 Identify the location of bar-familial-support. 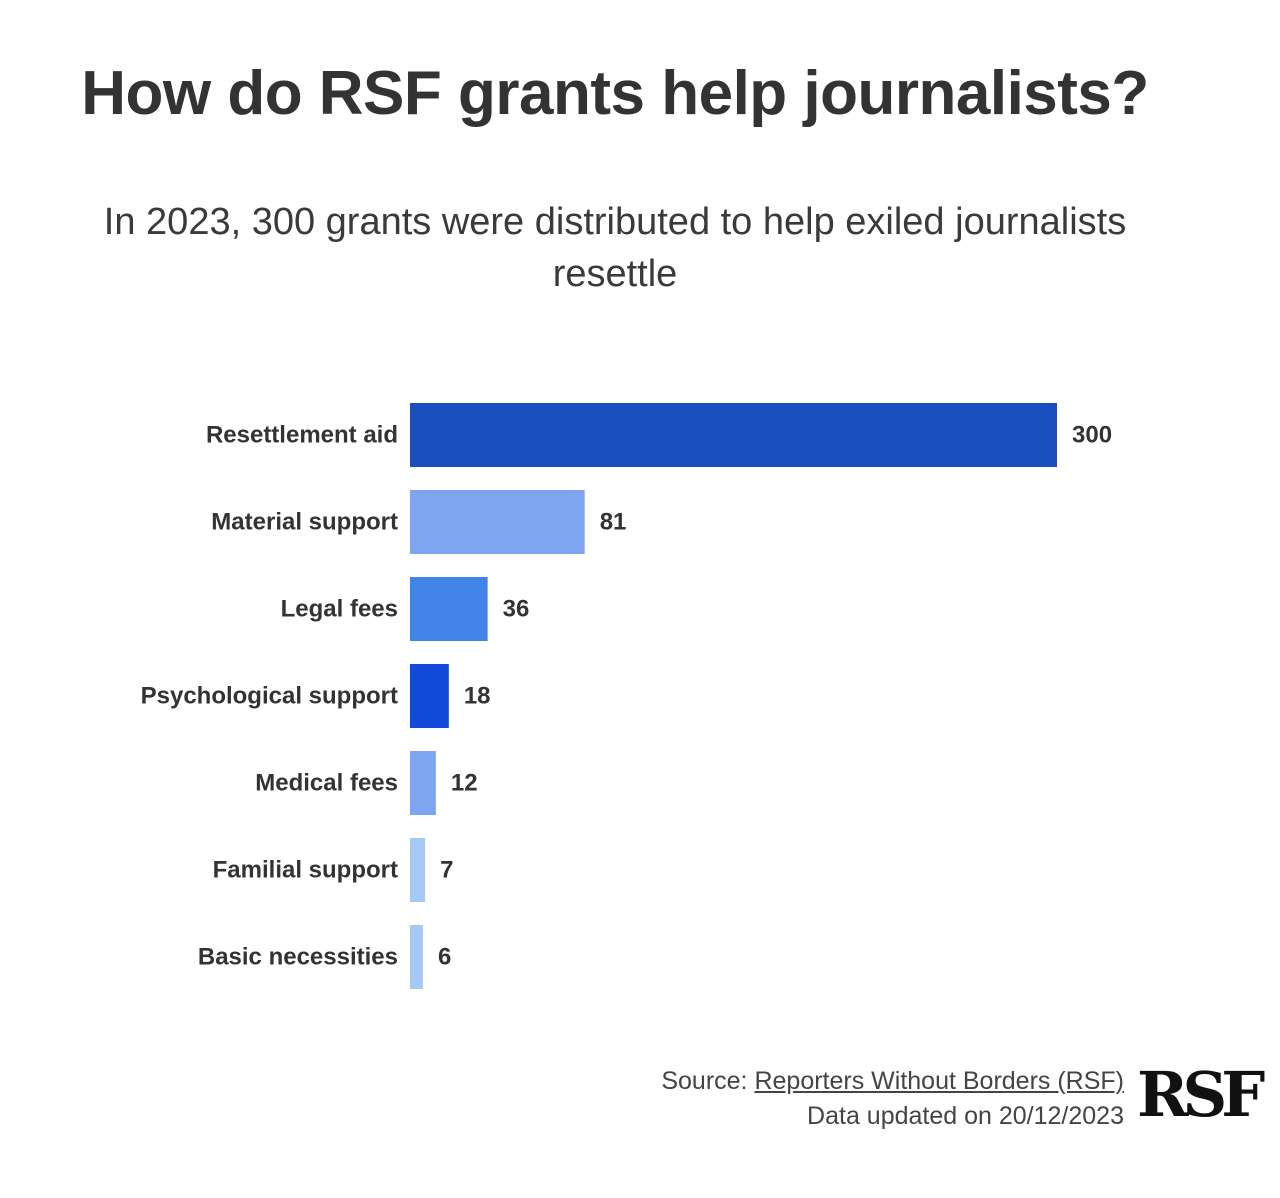
(418, 870).